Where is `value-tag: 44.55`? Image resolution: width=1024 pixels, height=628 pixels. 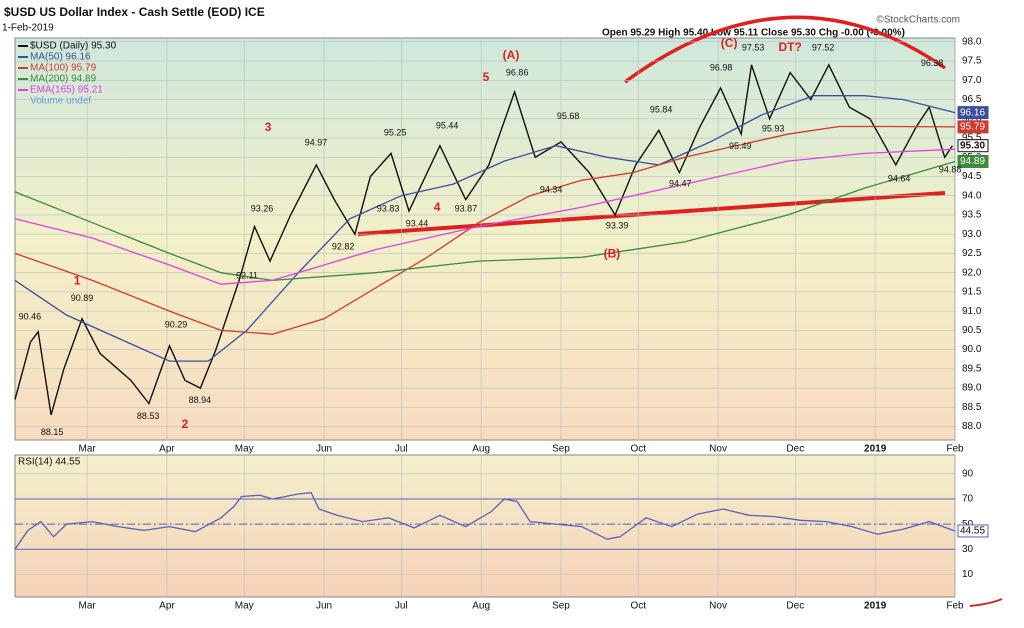 value-tag: 44.55 is located at coordinates (972, 531).